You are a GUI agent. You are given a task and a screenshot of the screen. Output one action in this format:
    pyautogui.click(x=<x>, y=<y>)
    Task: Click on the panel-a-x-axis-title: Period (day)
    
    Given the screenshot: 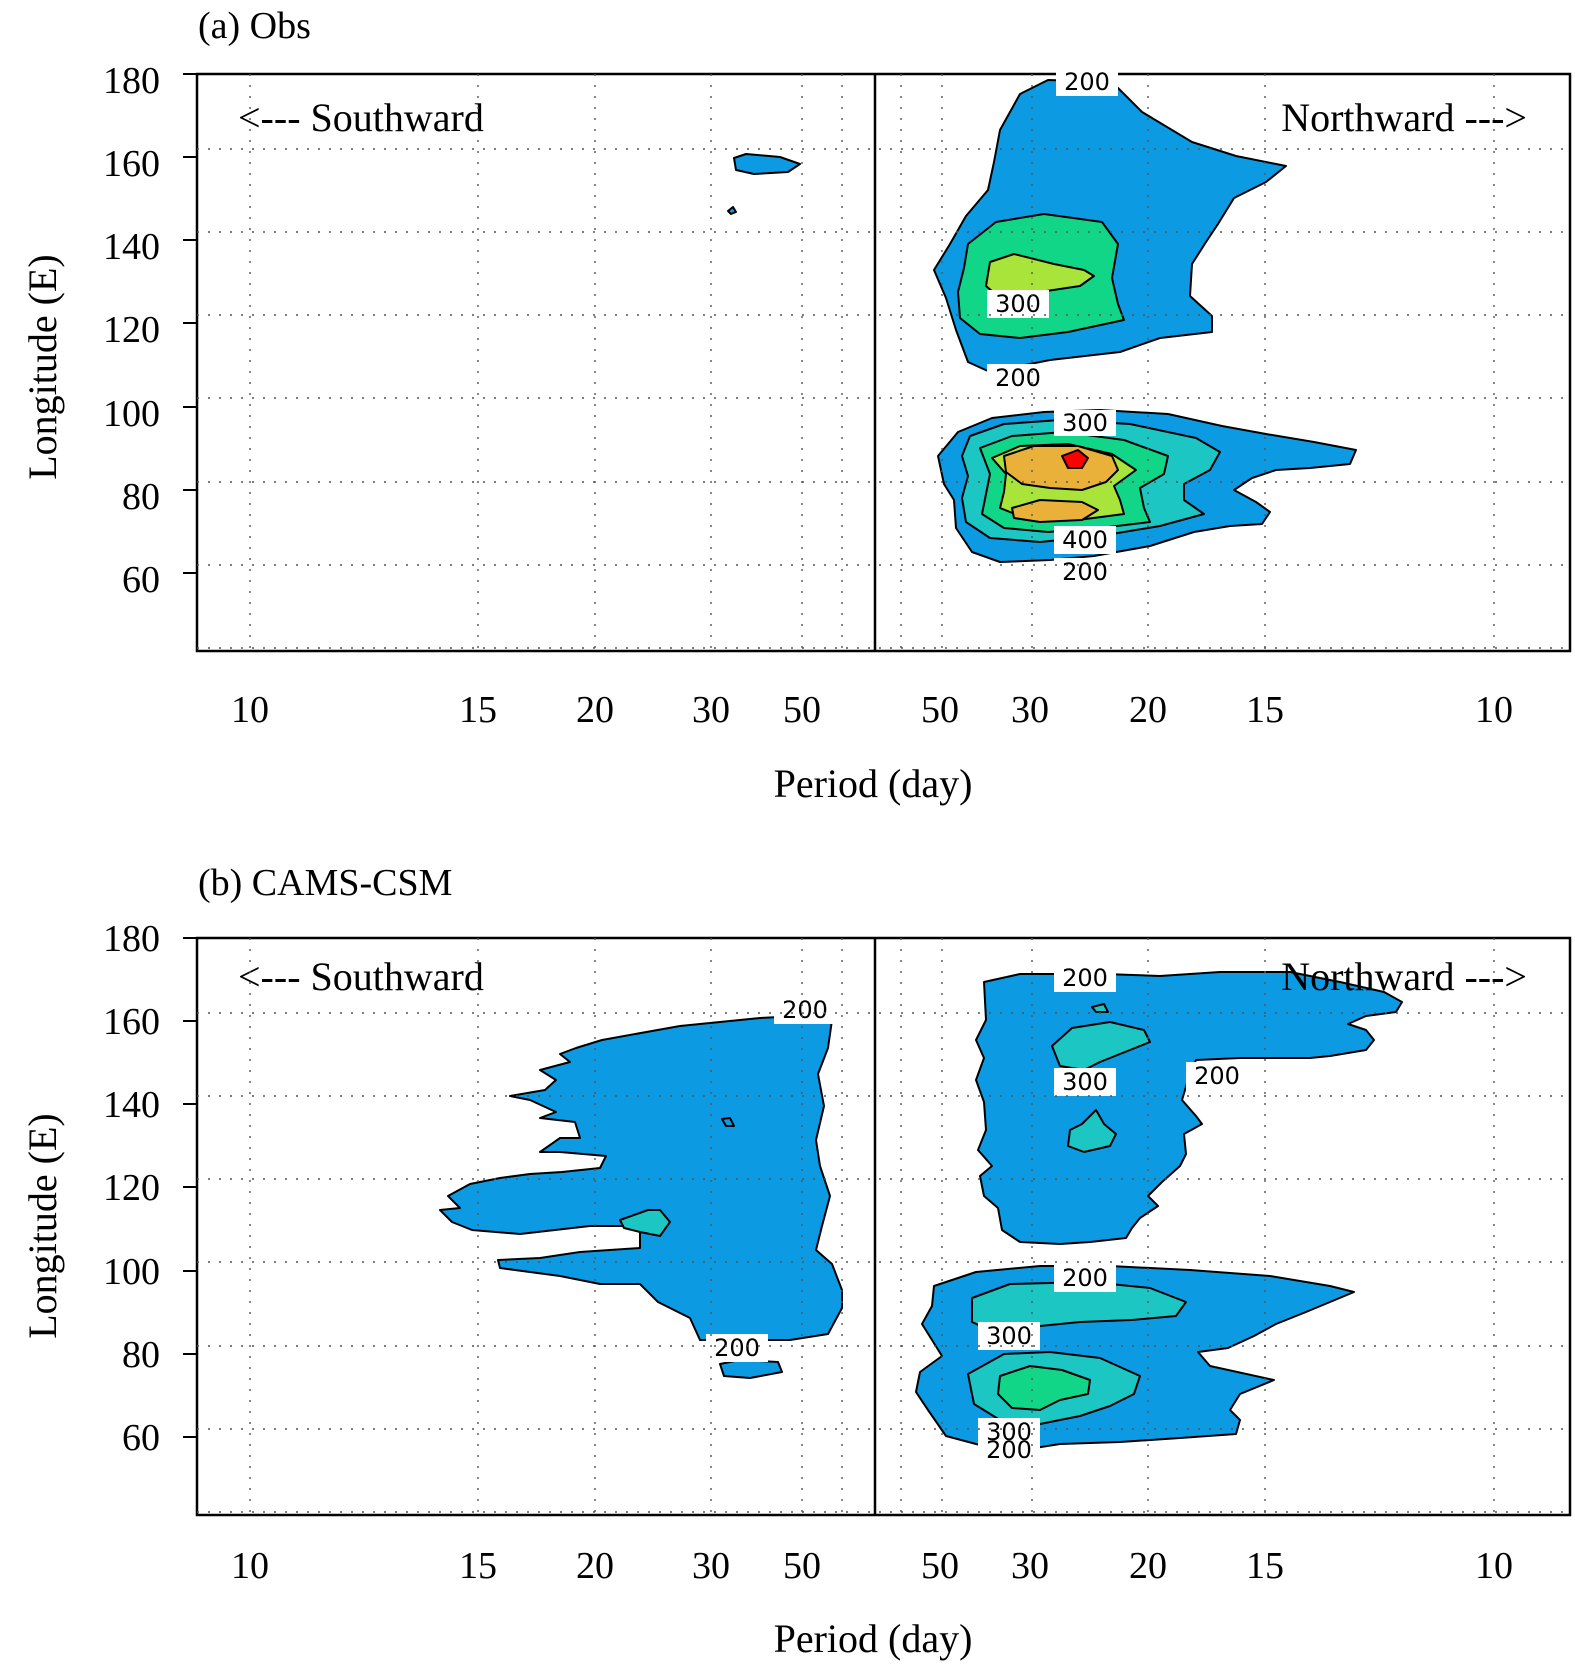 What is the action you would take?
    pyautogui.click(x=873, y=783)
    